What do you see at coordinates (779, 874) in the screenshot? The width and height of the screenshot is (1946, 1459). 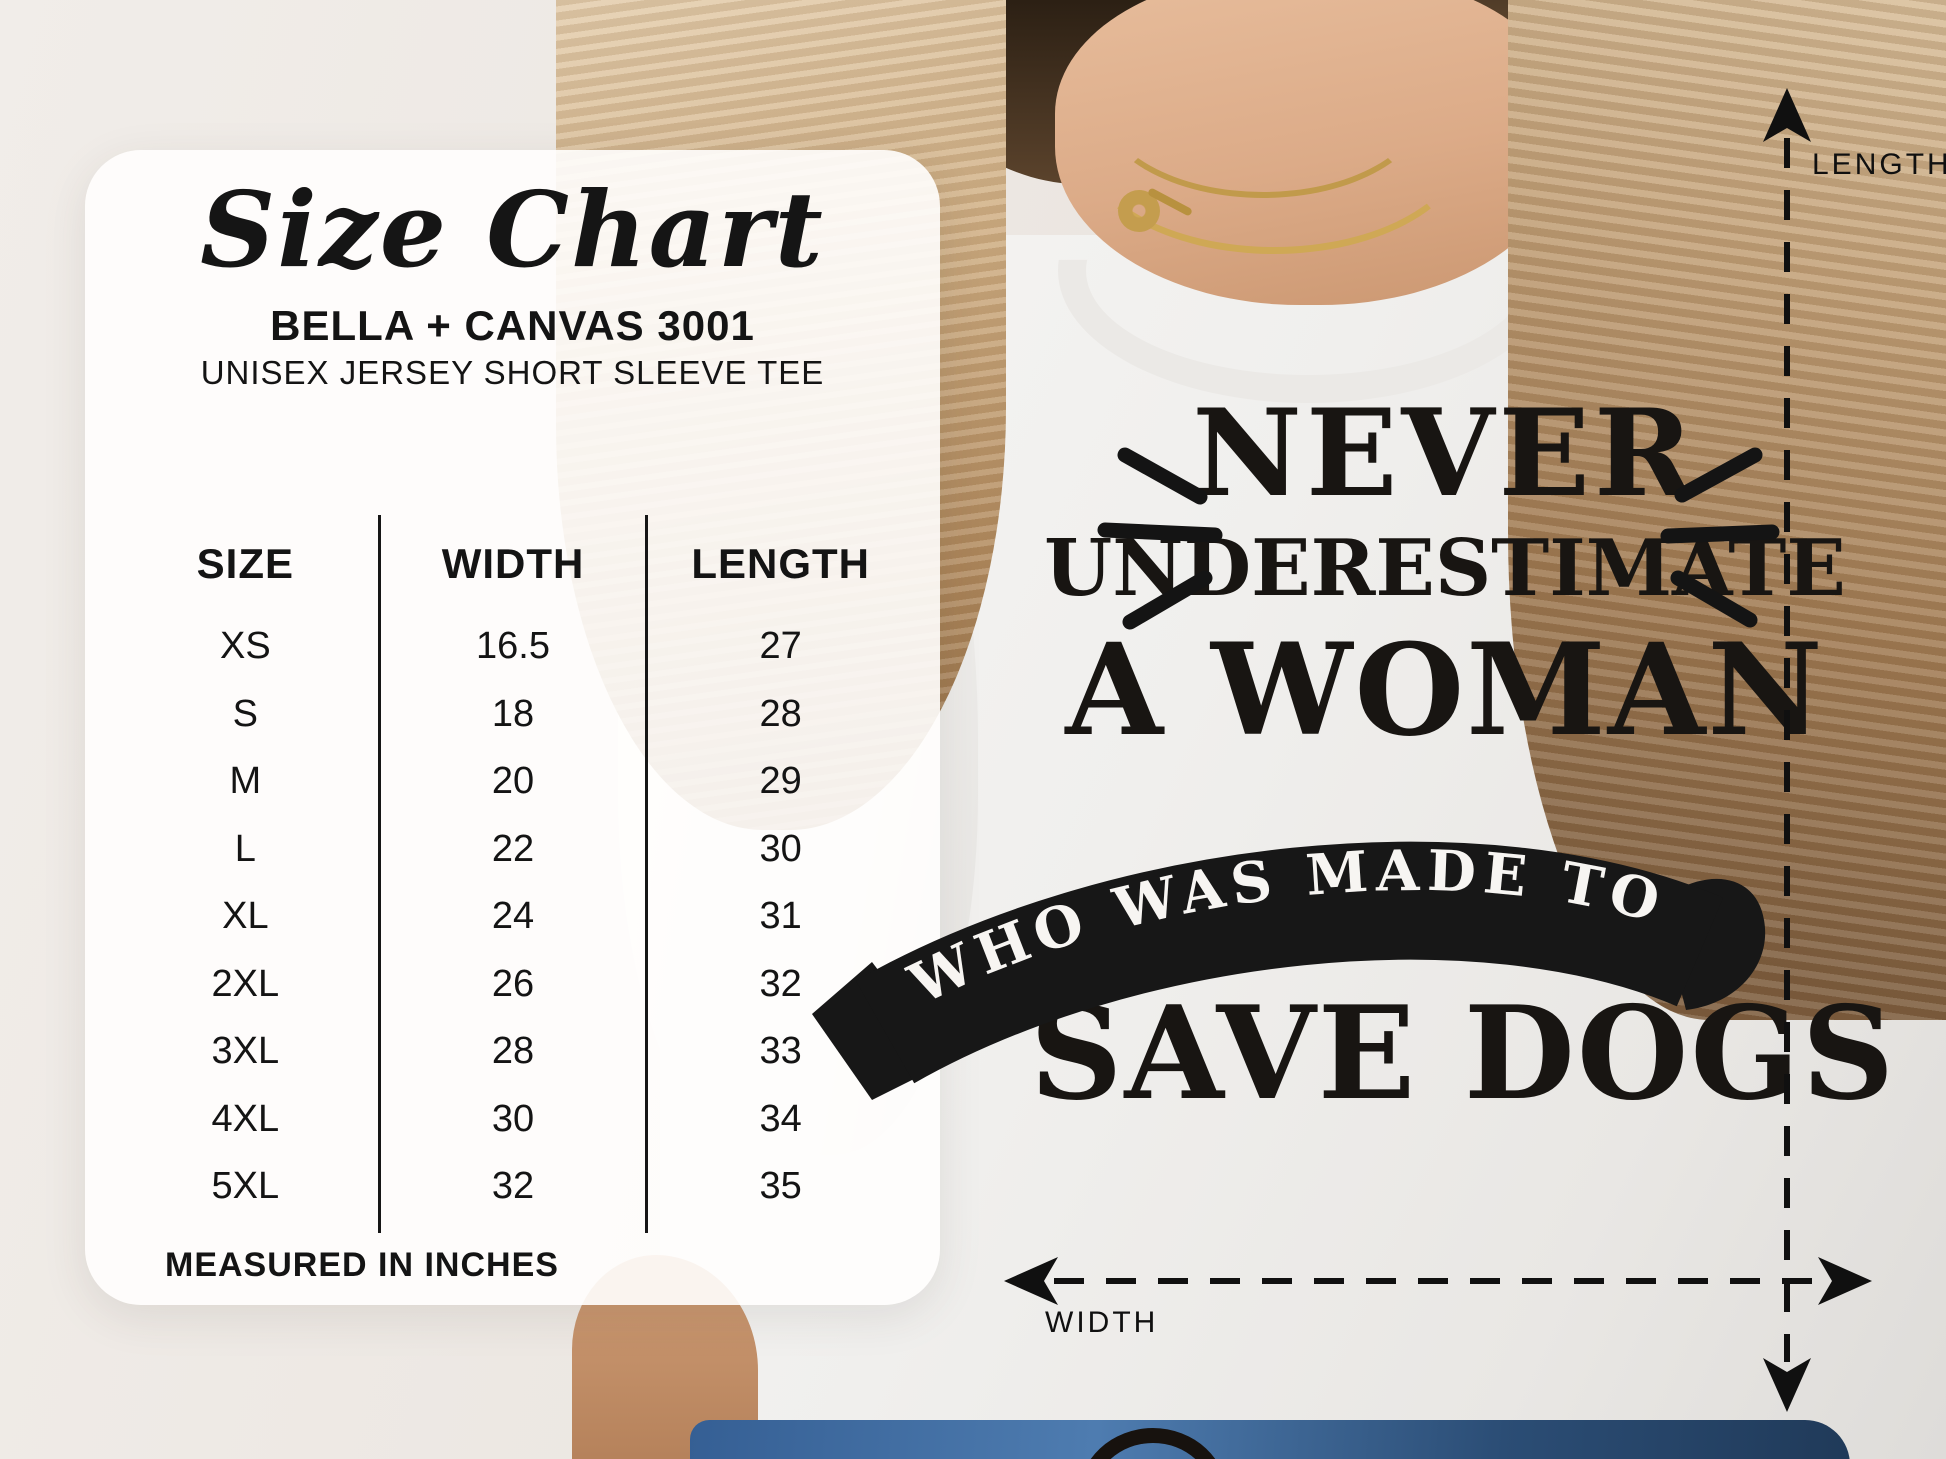 I see `length-column: LENGTH 27 28 29 30 31 32 33 34 35` at bounding box center [779, 874].